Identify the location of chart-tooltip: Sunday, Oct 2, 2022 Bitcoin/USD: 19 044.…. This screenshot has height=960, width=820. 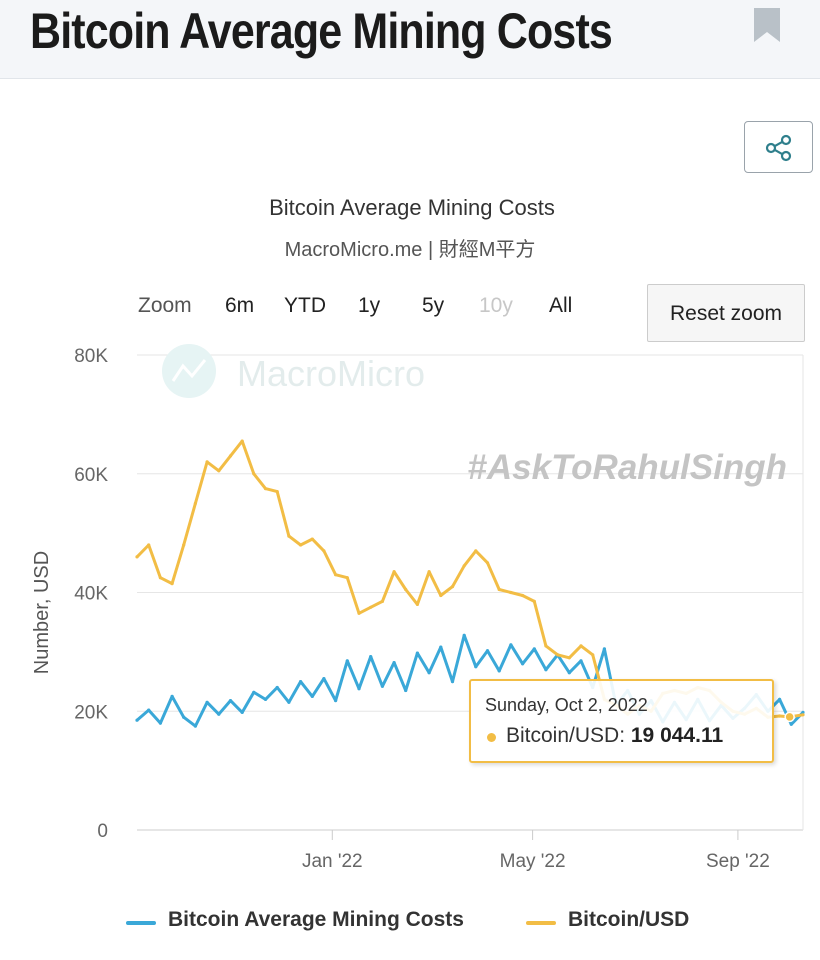
(621, 721).